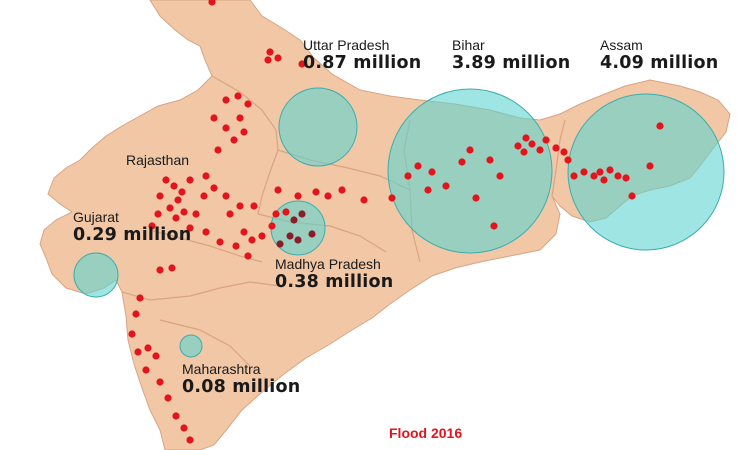  Describe the element at coordinates (426, 433) in the screenshot. I see `map-title: Flood 2016` at that location.